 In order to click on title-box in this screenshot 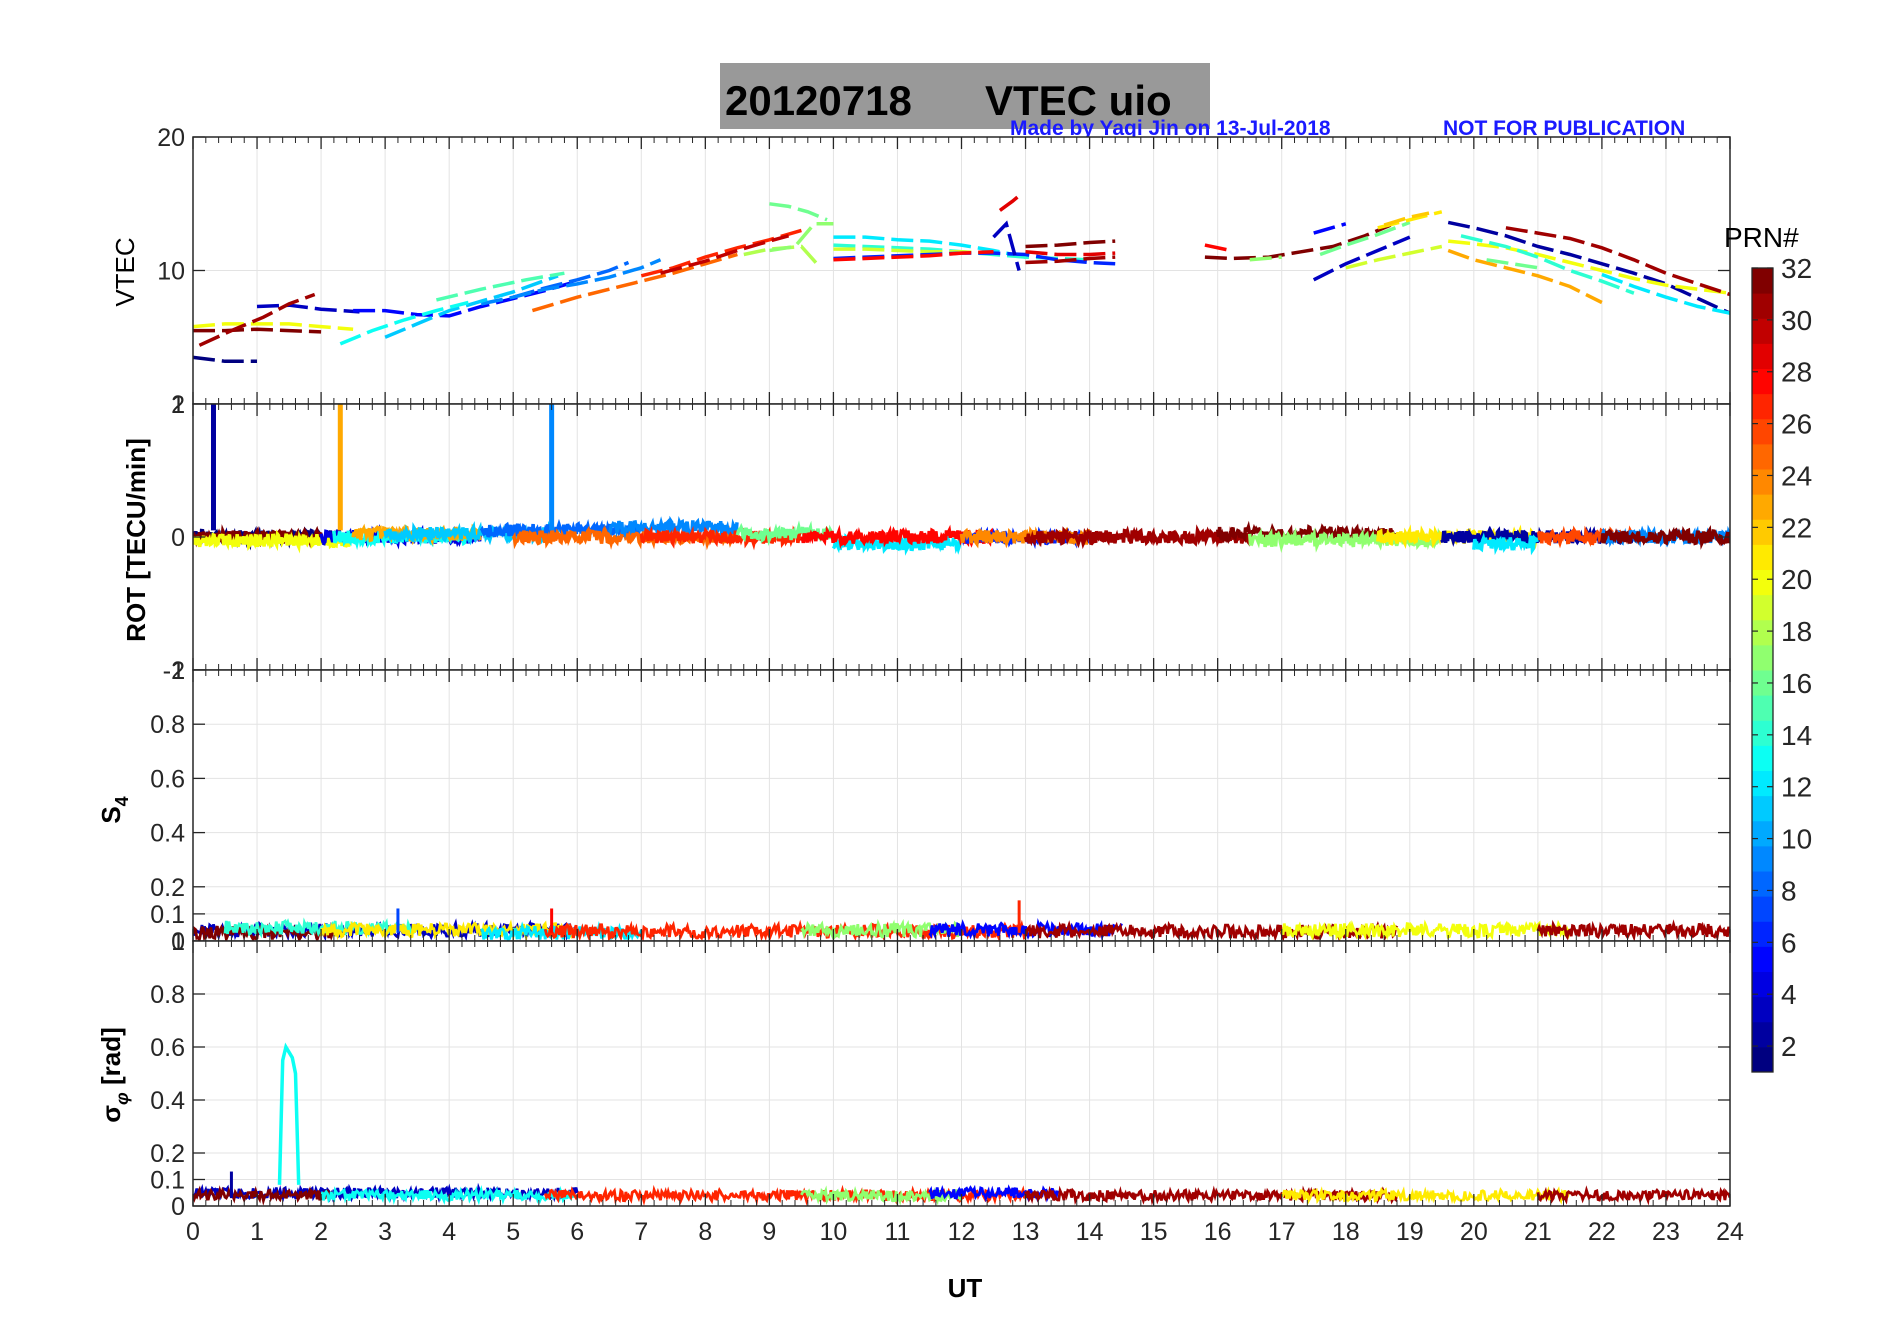, I will do `click(965, 96)`.